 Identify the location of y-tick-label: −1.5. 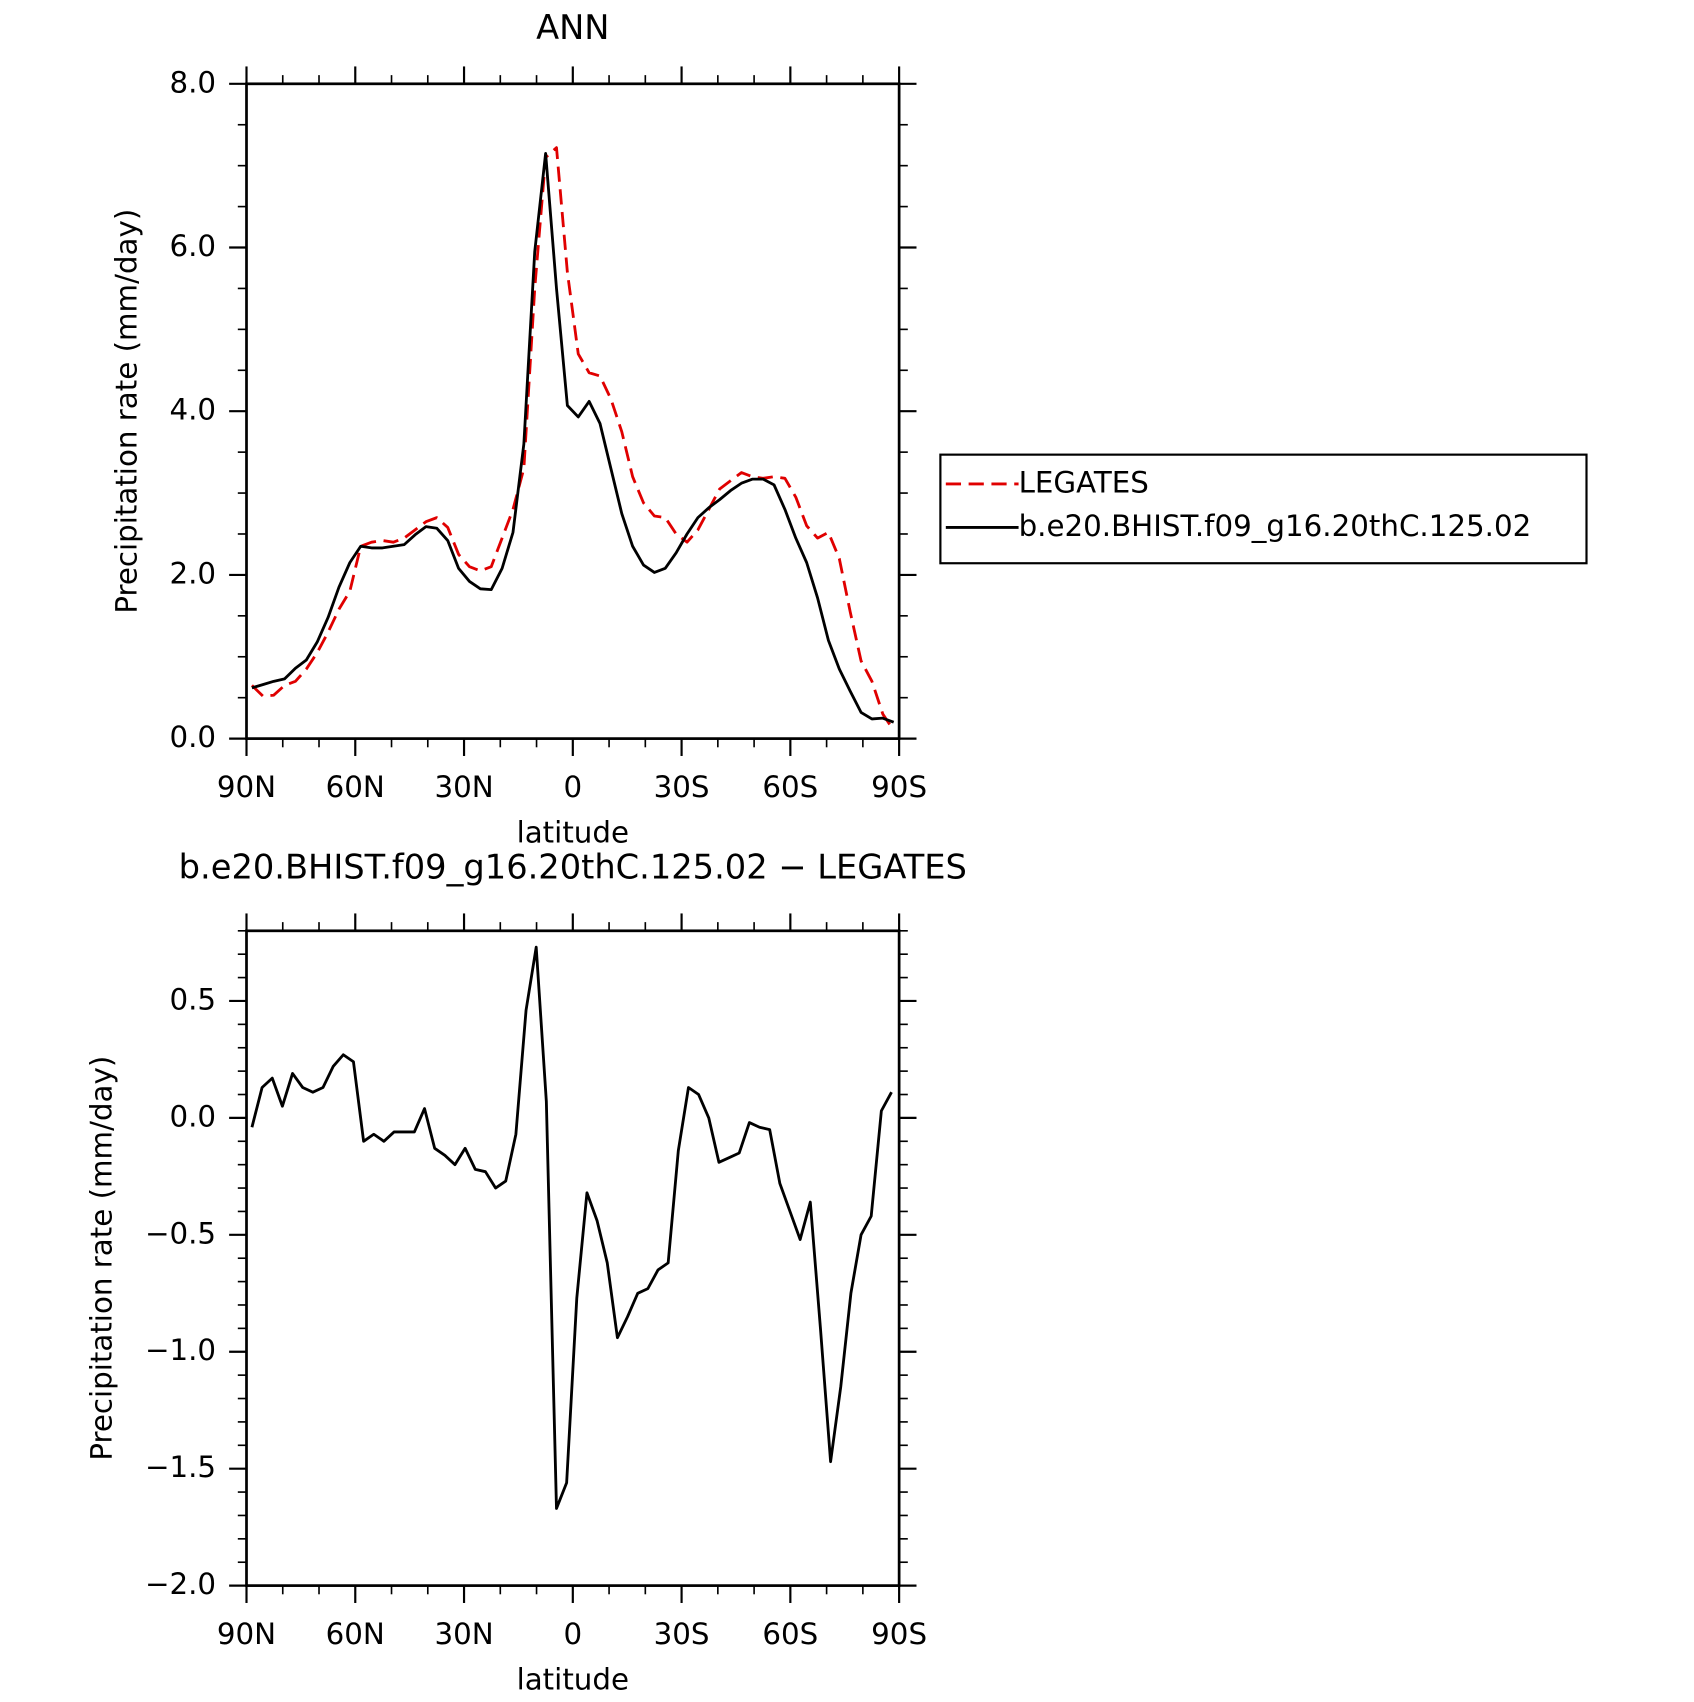
(180, 1467).